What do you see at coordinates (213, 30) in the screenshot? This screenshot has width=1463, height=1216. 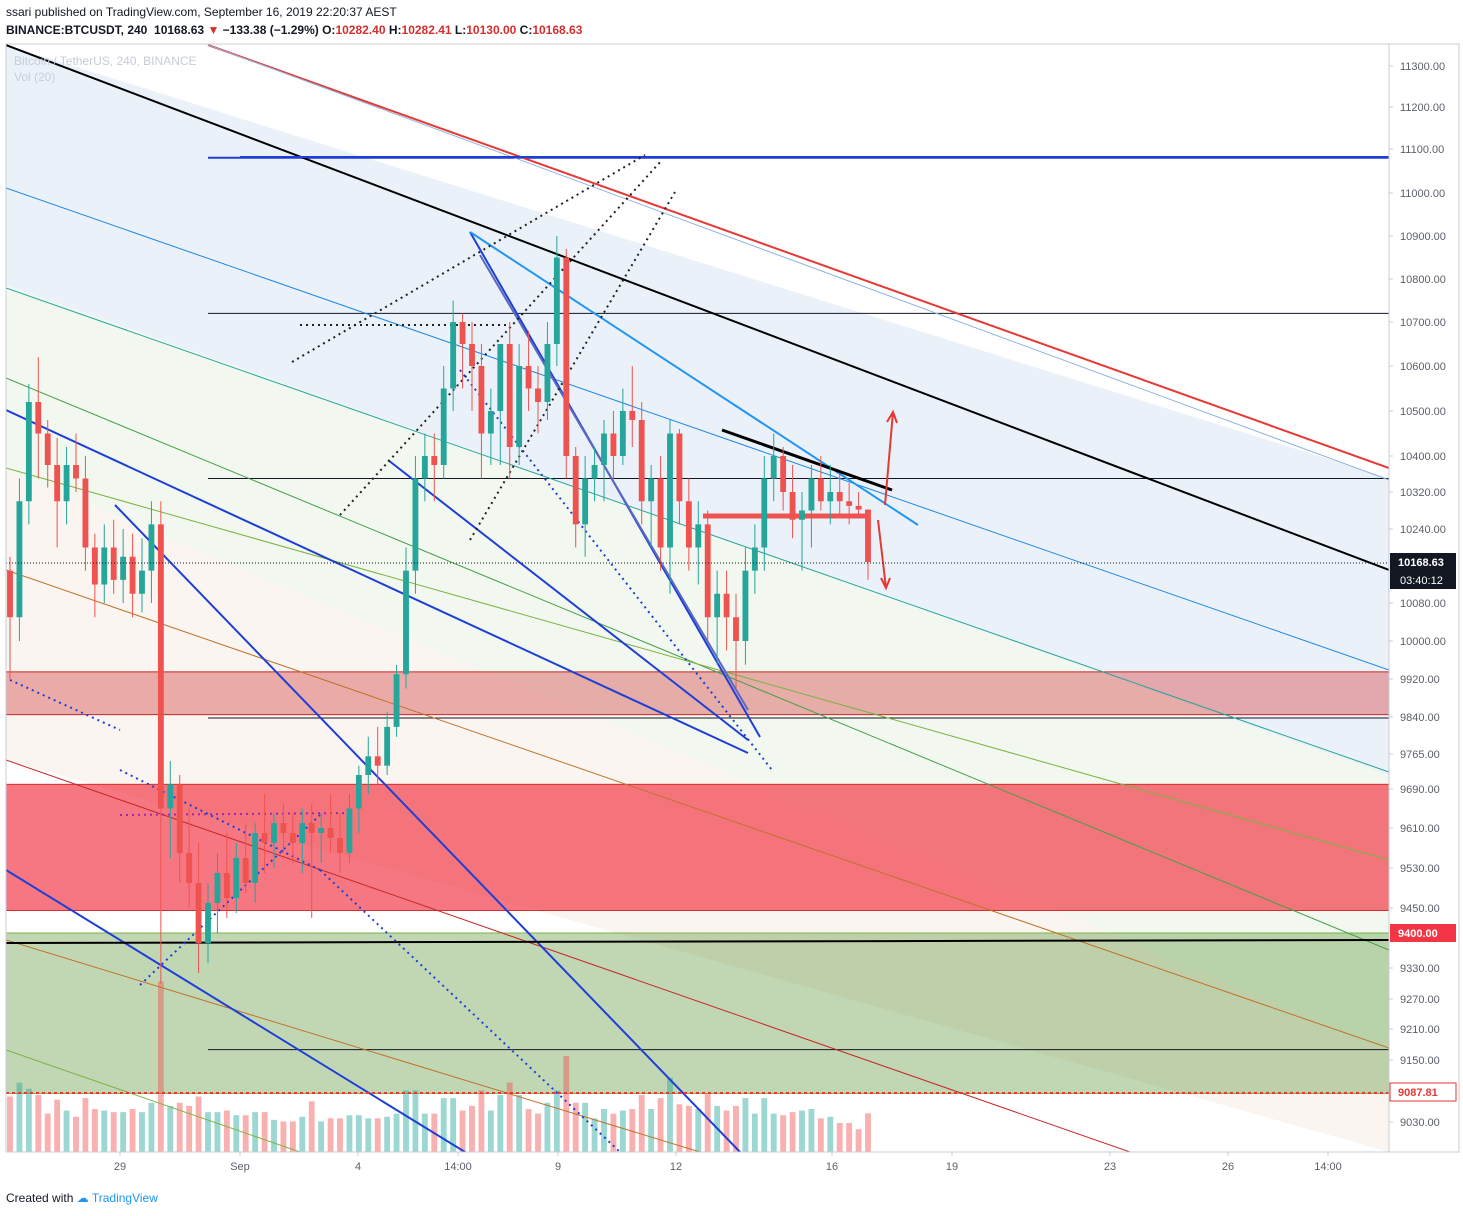 I see `down-arrow-icon: ▼` at bounding box center [213, 30].